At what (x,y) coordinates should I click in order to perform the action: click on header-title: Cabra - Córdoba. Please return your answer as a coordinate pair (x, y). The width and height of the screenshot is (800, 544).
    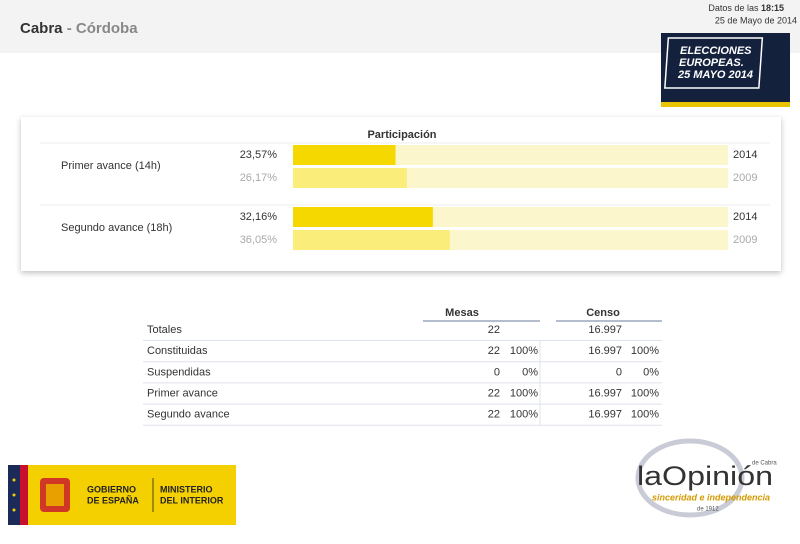
    Looking at the image, I should click on (79, 28).